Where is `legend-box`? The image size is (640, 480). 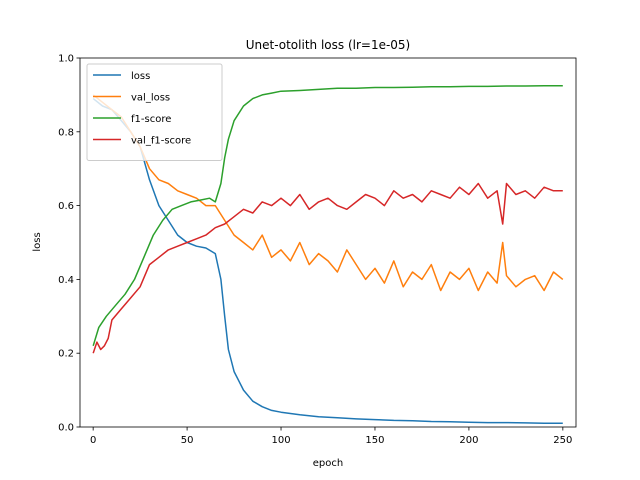
legend-box is located at coordinates (154, 112).